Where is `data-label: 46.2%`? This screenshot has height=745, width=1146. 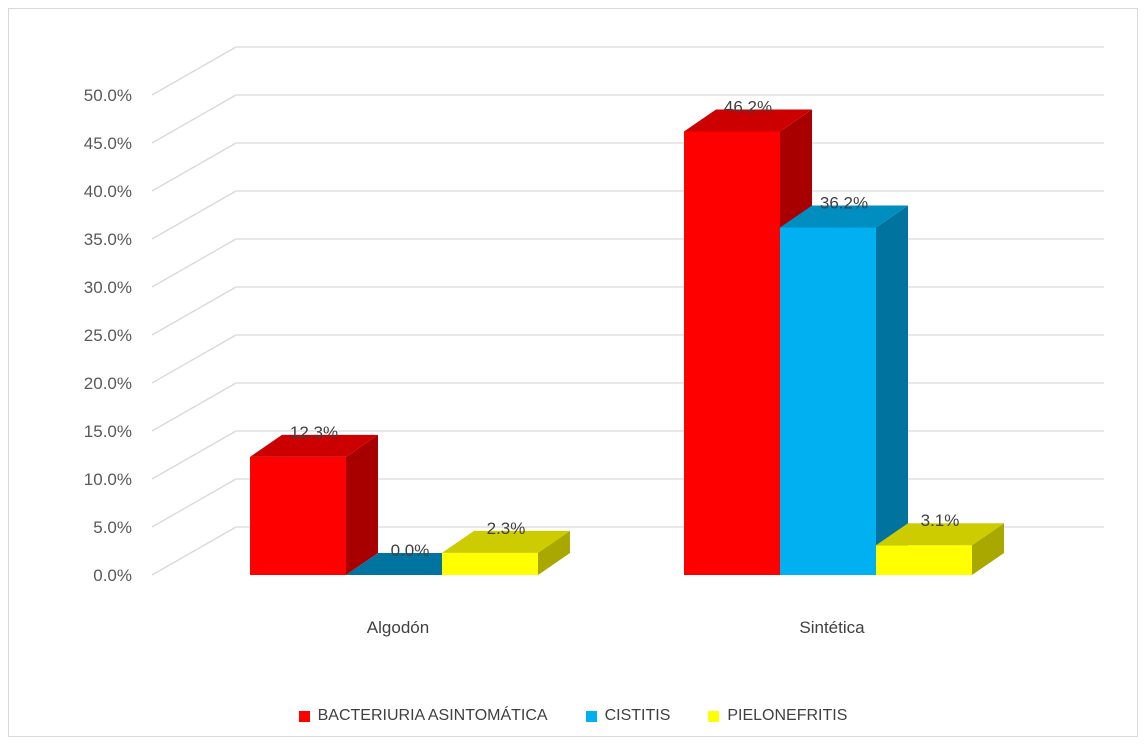 data-label: 46.2% is located at coordinates (748, 106).